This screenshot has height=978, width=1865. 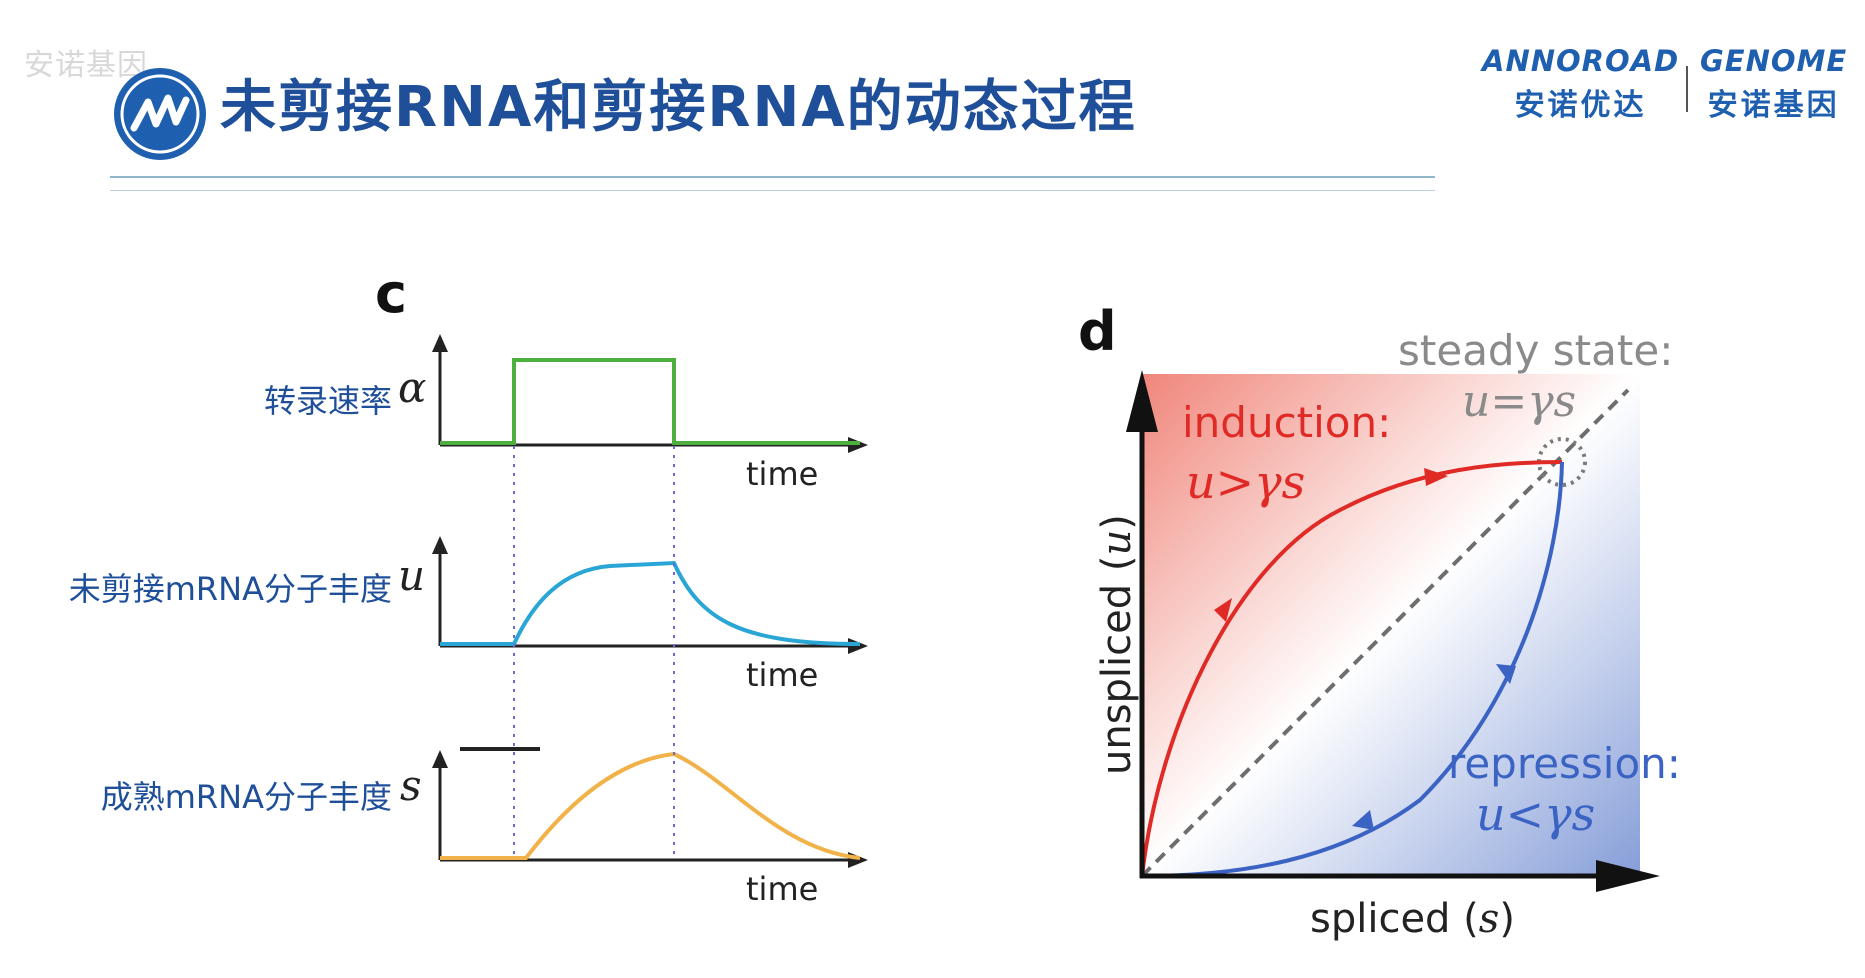 I want to click on panel-c-row-u: 未剪接mRNA分子丰度 u time, so click(x=468, y=615).